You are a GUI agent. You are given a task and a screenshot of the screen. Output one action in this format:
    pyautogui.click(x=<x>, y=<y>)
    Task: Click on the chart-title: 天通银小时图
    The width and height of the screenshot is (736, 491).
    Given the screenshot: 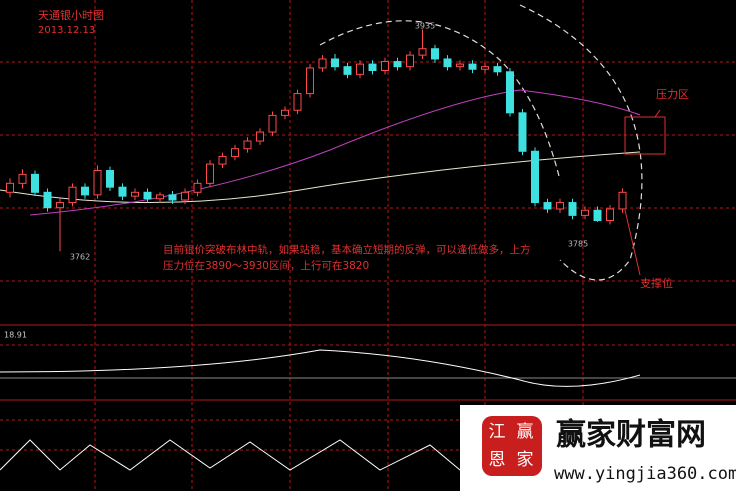 What is the action you would take?
    pyautogui.click(x=71, y=15)
    